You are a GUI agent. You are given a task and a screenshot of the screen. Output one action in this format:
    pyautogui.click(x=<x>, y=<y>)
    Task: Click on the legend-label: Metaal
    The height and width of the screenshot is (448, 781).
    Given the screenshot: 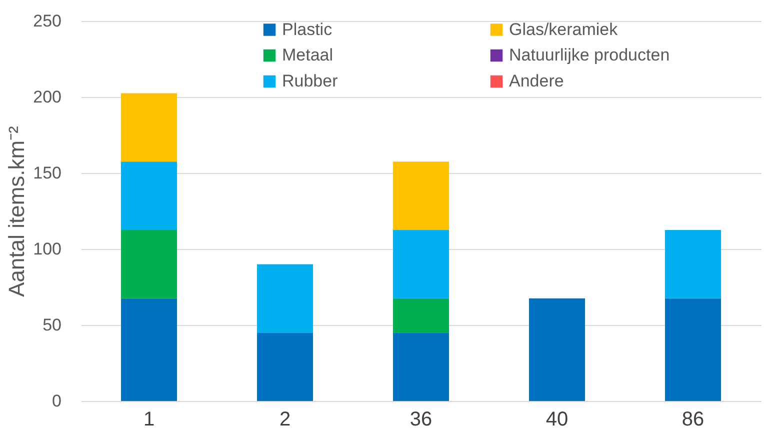 What is the action you would take?
    pyautogui.click(x=308, y=55)
    